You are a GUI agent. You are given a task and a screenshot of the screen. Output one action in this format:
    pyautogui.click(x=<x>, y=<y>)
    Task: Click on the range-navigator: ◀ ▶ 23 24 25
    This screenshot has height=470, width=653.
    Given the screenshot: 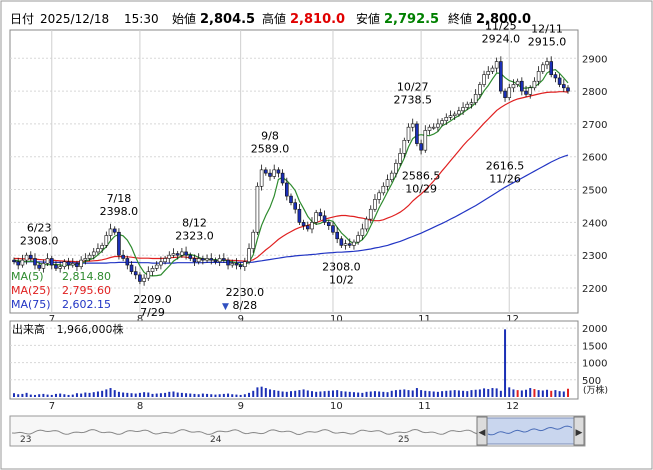 What is the action you would take?
    pyautogui.click(x=297, y=431)
    